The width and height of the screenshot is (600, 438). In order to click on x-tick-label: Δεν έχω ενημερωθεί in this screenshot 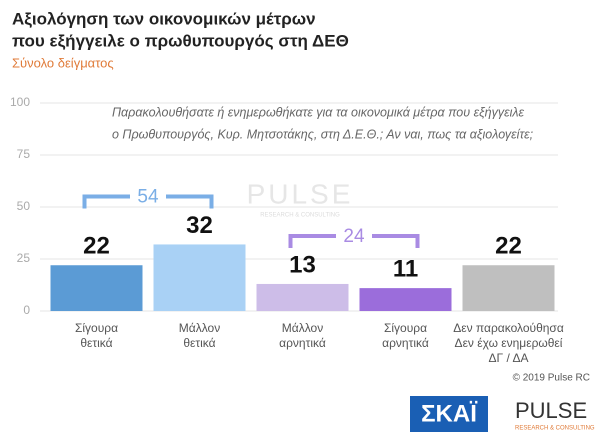, I will do `click(509, 343)`.